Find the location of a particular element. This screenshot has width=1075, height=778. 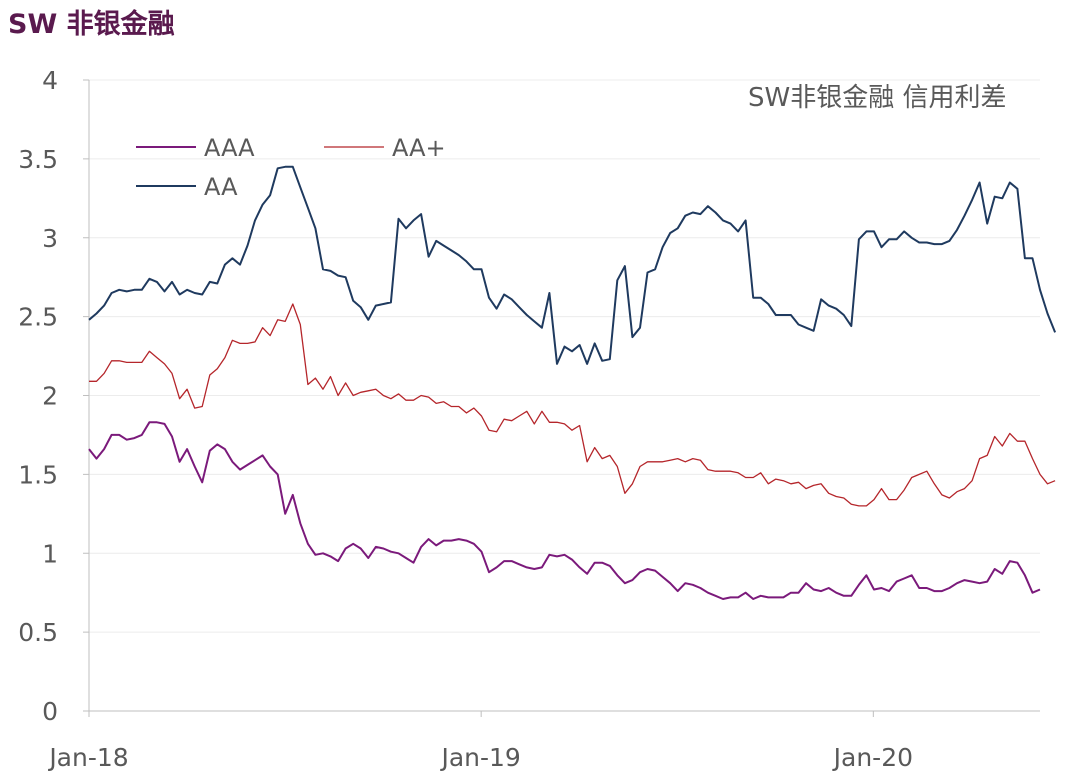

y-tick-label: 0.5 is located at coordinates (38, 632).